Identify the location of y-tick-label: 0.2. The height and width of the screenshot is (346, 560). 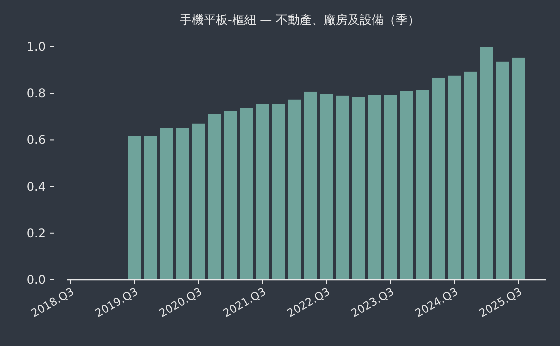
(36, 233).